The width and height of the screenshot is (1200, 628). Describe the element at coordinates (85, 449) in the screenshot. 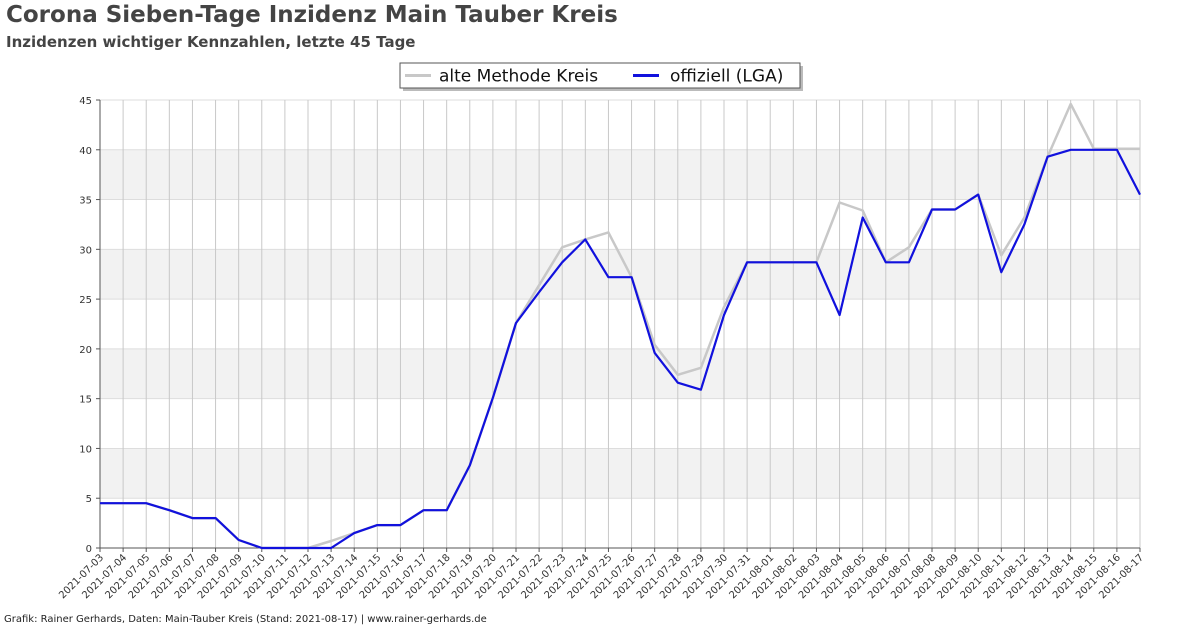

I see `y-tick-label: 10` at that location.